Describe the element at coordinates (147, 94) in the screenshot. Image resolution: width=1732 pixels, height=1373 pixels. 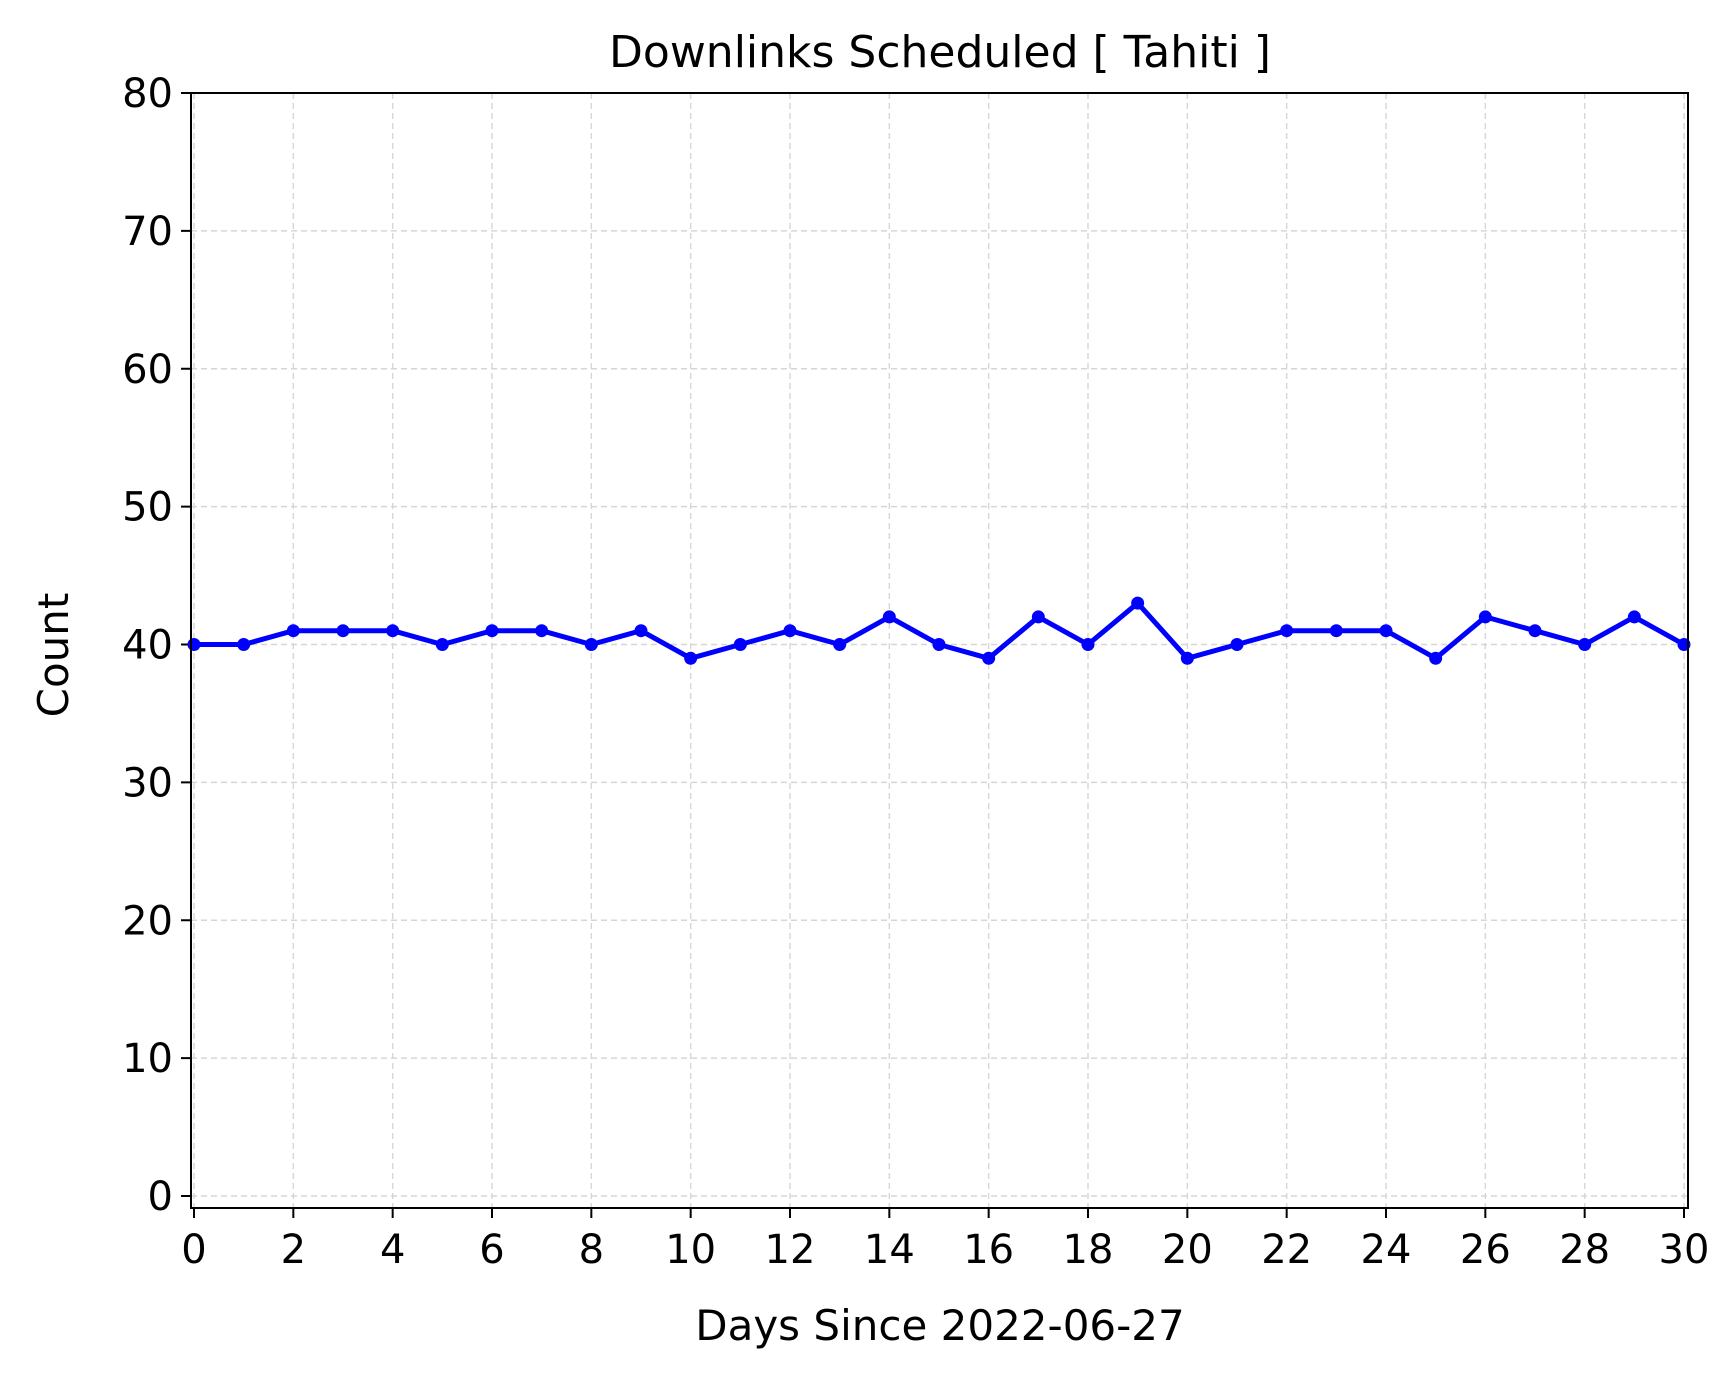
I see `y-tick-label: 80` at that location.